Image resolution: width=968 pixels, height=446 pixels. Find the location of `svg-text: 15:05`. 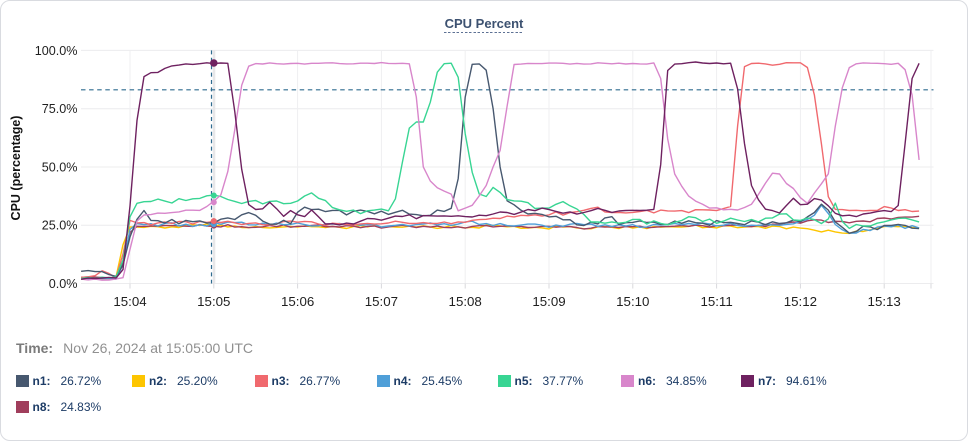

svg-text: 15:05 is located at coordinates (213, 301).